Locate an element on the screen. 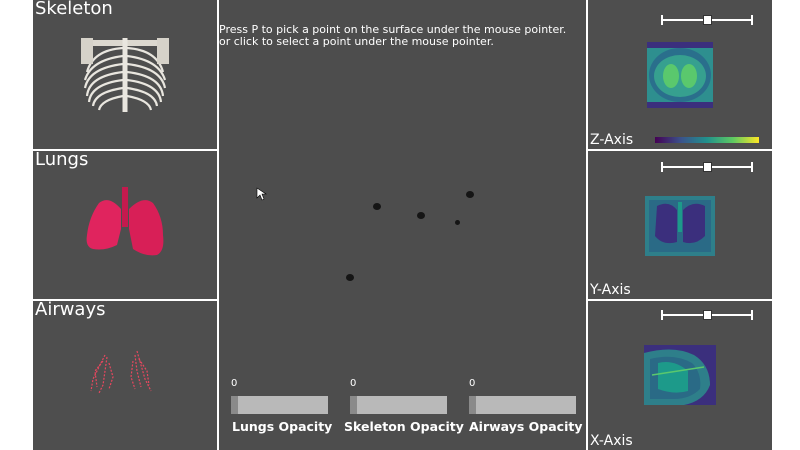 The height and width of the screenshot is (450, 800). y-slice-image is located at coordinates (680, 226).